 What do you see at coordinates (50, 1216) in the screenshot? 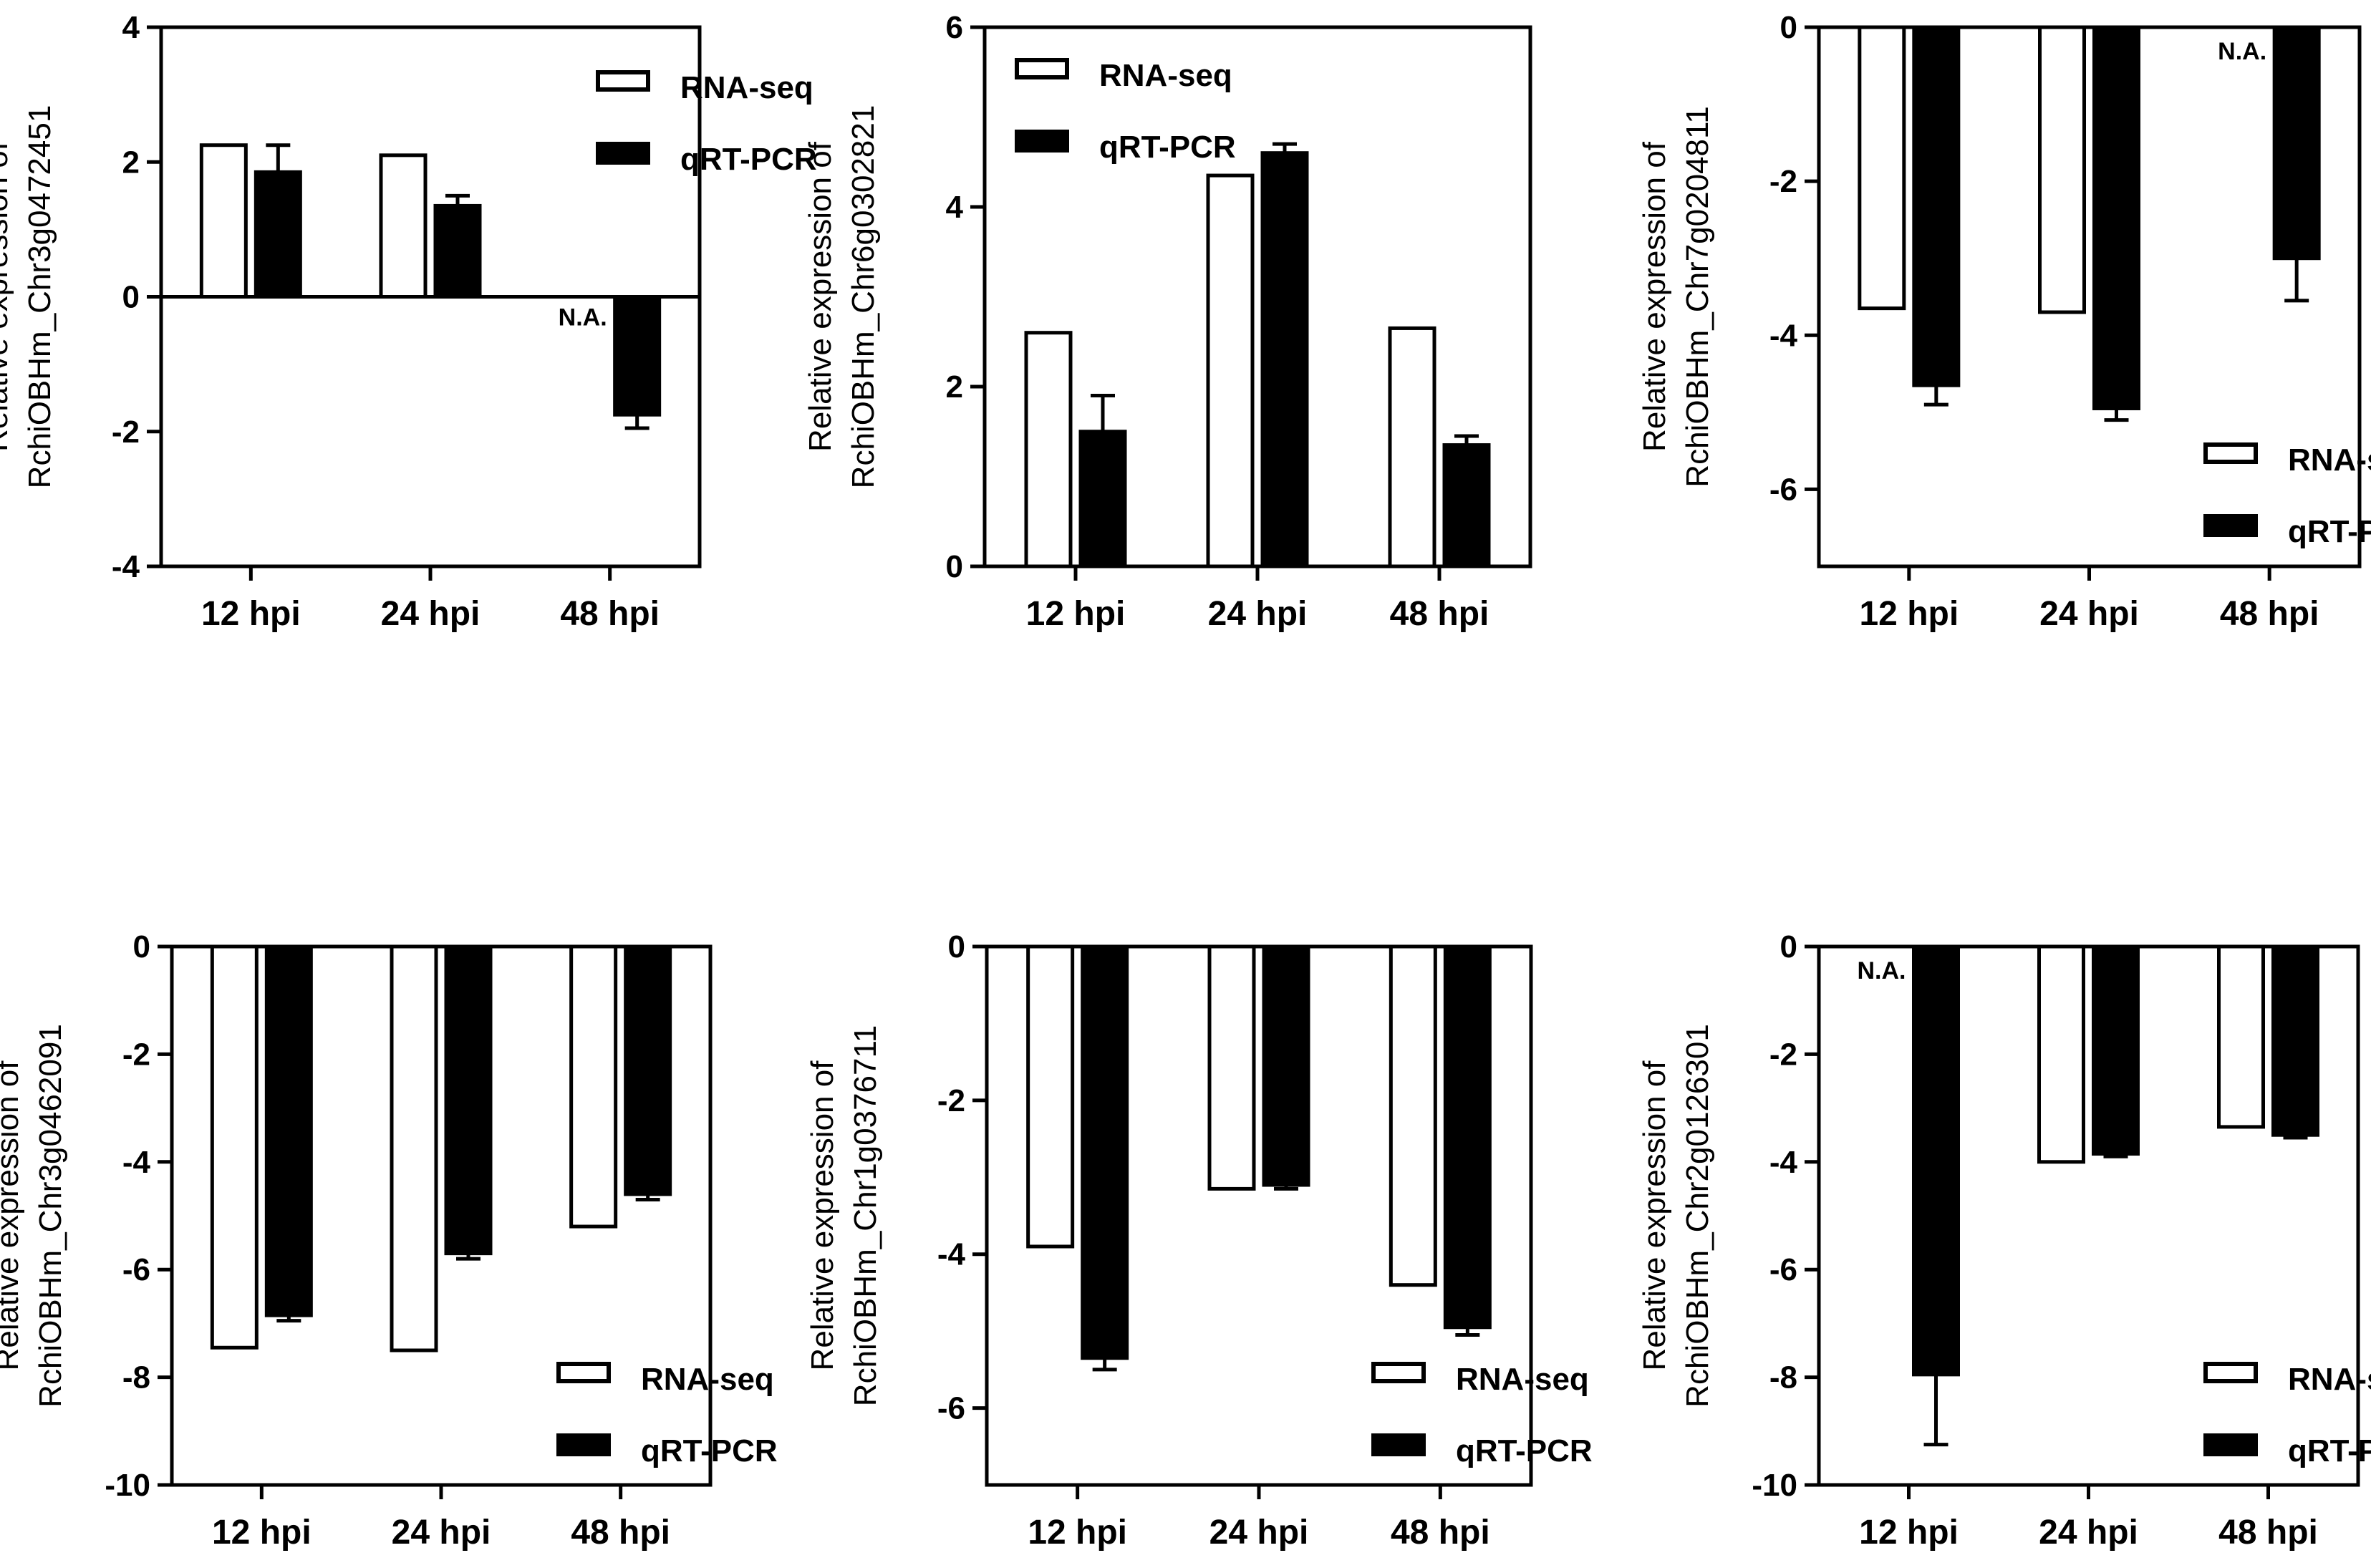
I see `y-axis-label: RchiOBHm_Chr3g0462091` at bounding box center [50, 1216].